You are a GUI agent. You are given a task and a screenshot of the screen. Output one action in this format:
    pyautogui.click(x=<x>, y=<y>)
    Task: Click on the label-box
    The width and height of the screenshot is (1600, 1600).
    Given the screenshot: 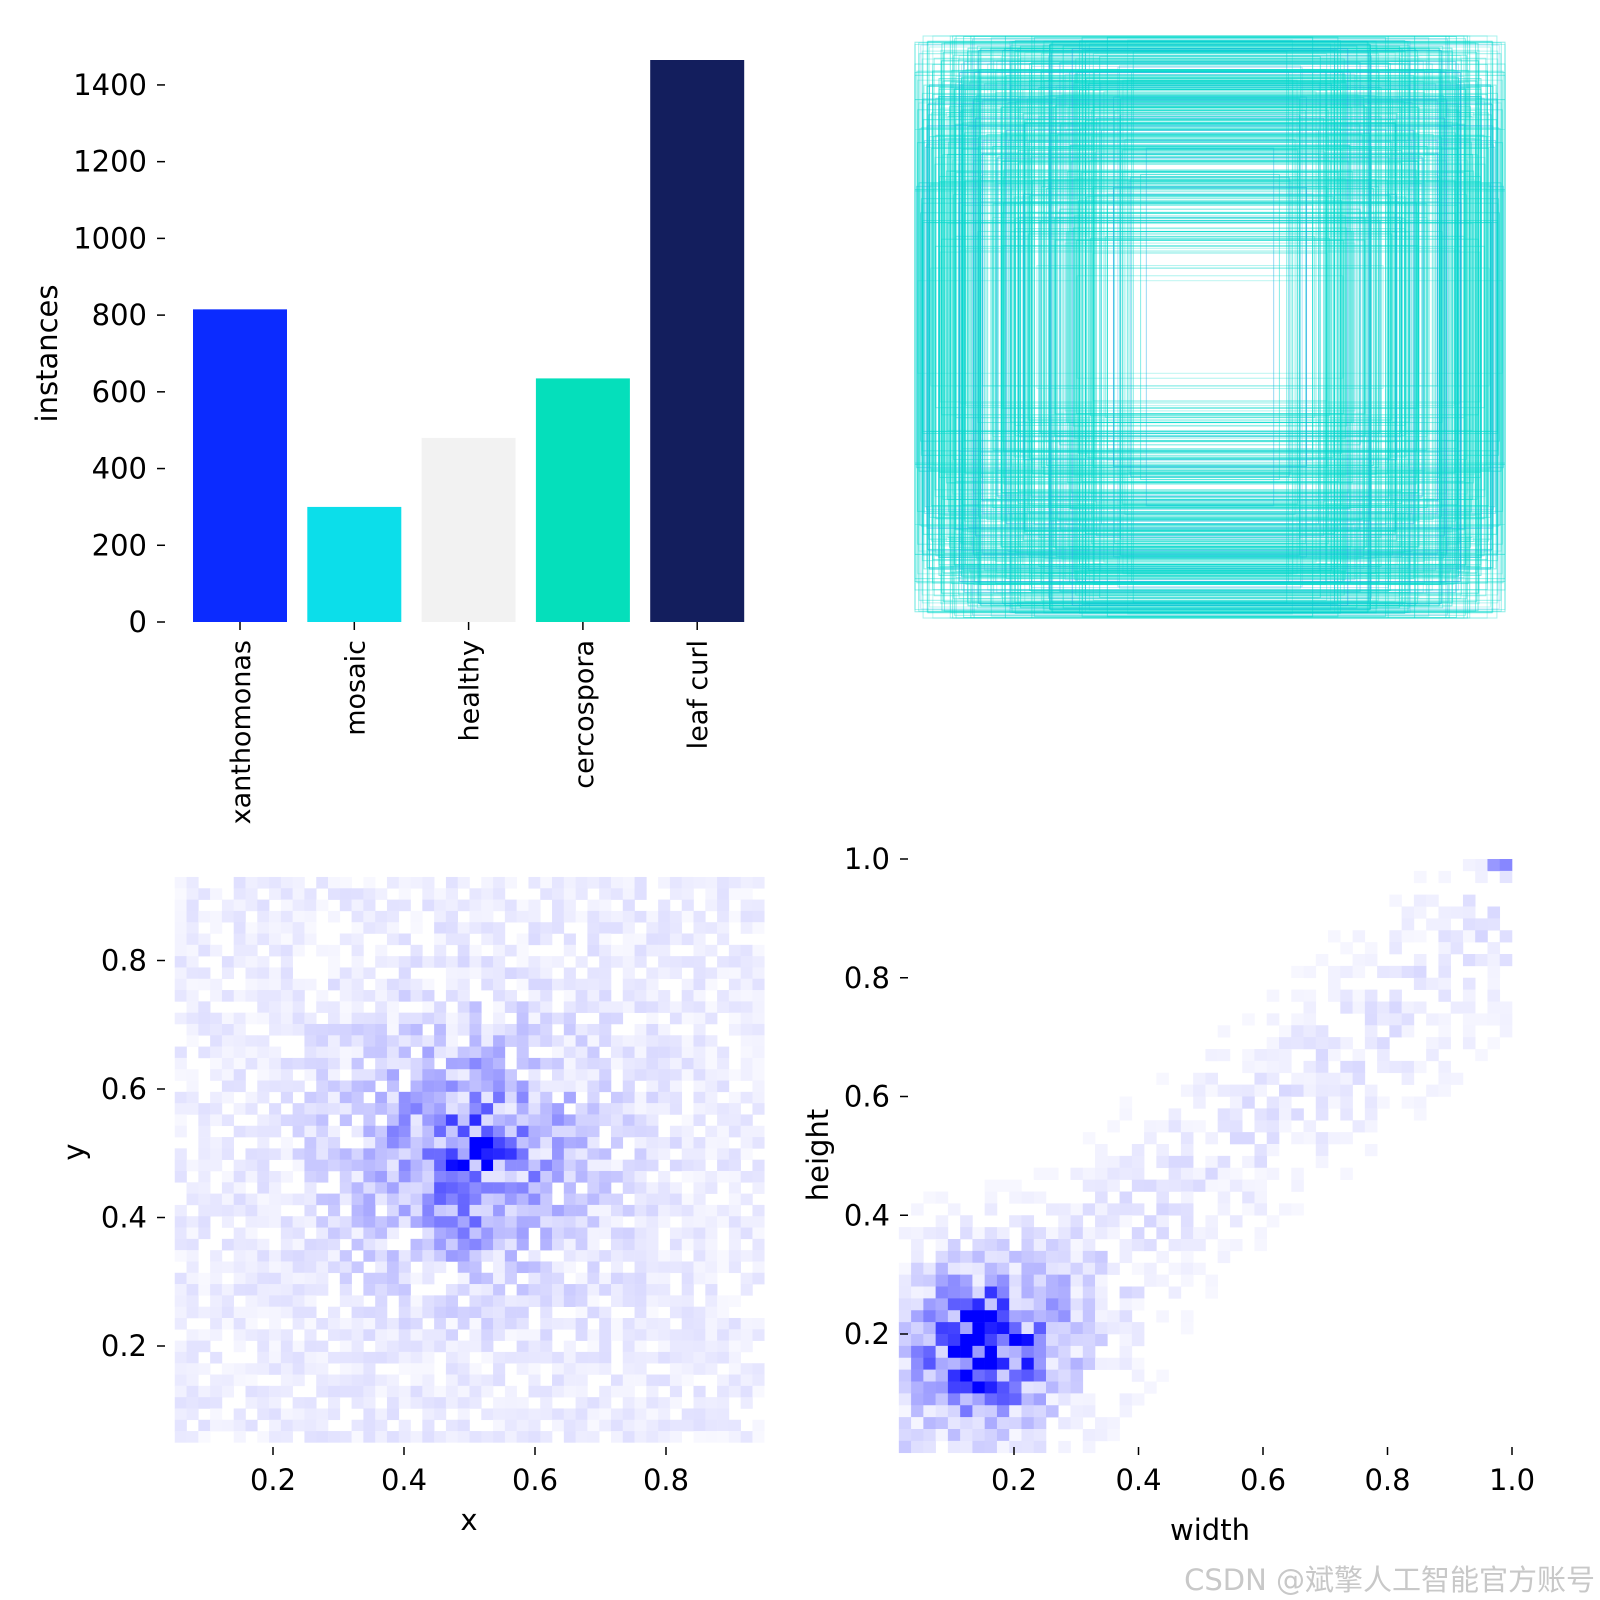 What is the action you would take?
    pyautogui.click(x=1210, y=327)
    